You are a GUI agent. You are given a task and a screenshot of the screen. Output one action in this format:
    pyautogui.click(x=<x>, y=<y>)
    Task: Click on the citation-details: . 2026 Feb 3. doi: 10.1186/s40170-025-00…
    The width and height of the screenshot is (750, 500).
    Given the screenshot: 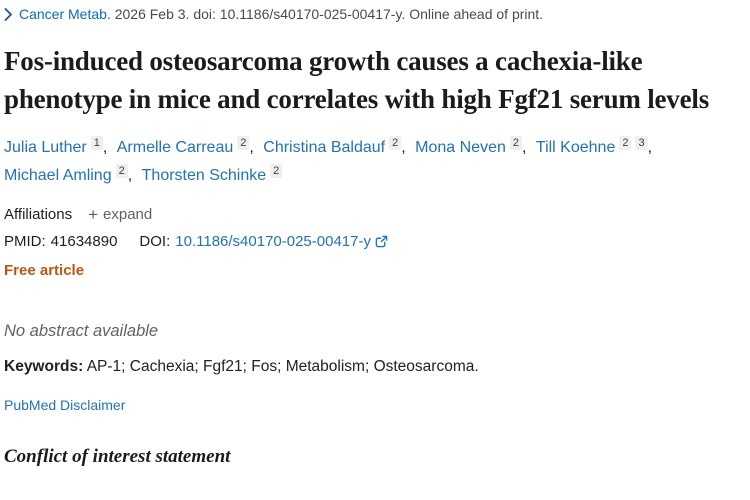 What is the action you would take?
    pyautogui.click(x=325, y=14)
    